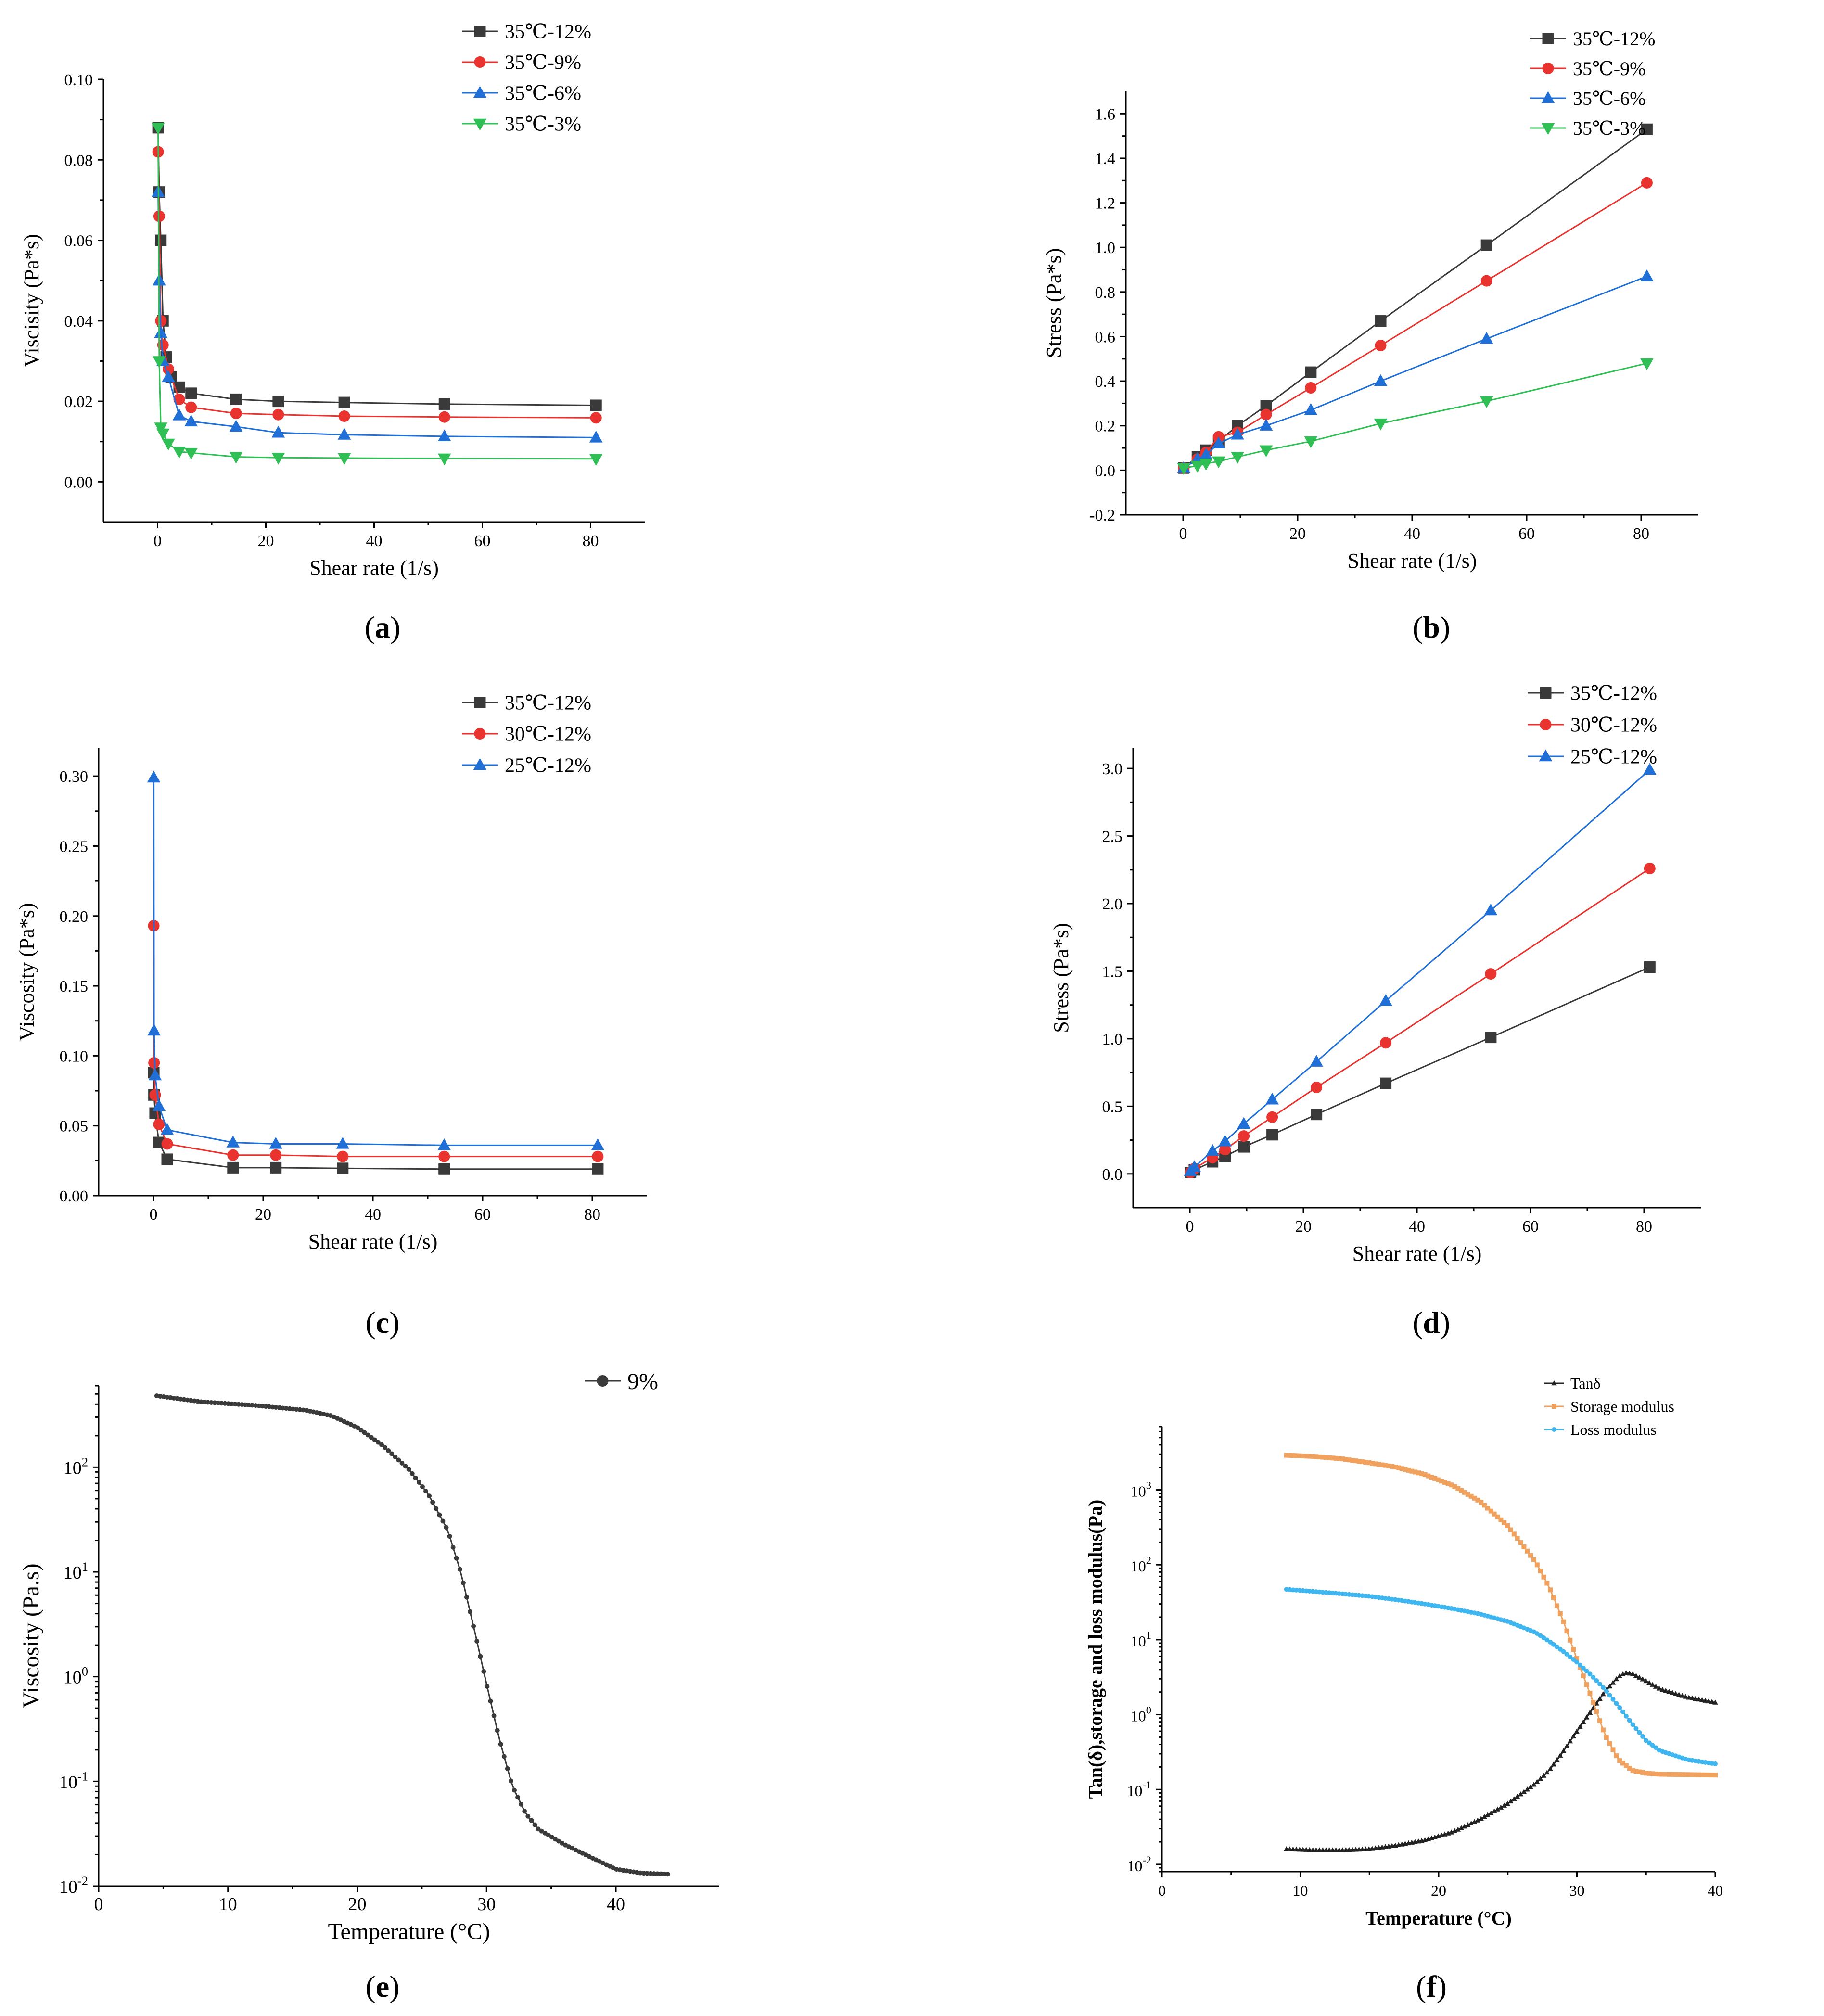  I want to click on y-tick-label: 10⁻¹, so click(73, 1780).